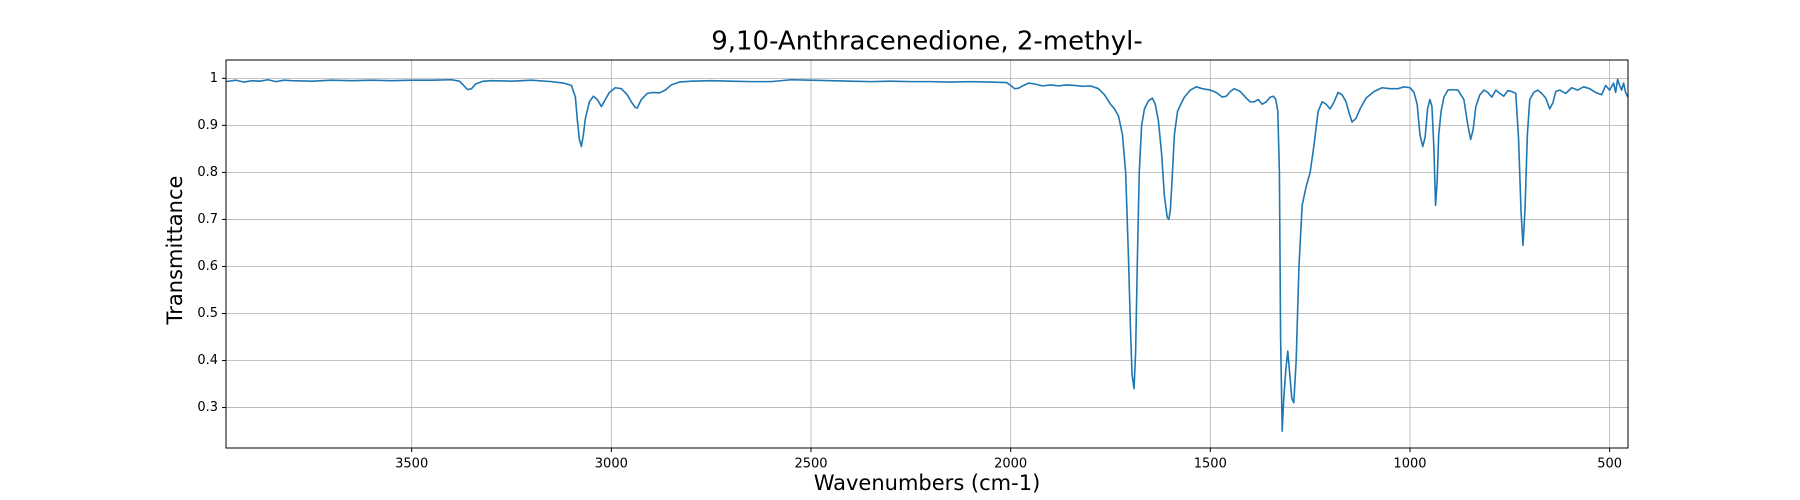 Image resolution: width=1800 pixels, height=500 pixels. I want to click on x-tick-label: 1500, so click(1210, 464).